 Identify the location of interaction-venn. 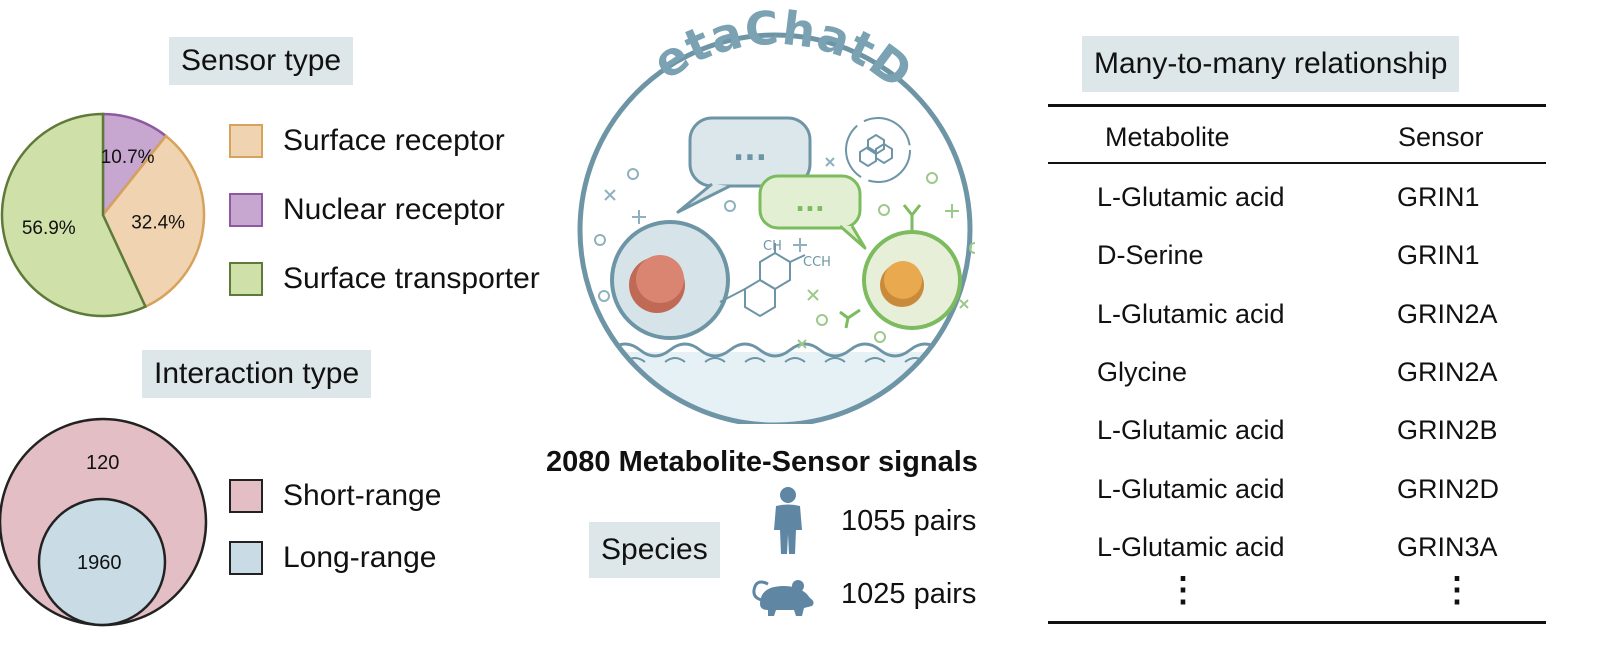
(104, 522).